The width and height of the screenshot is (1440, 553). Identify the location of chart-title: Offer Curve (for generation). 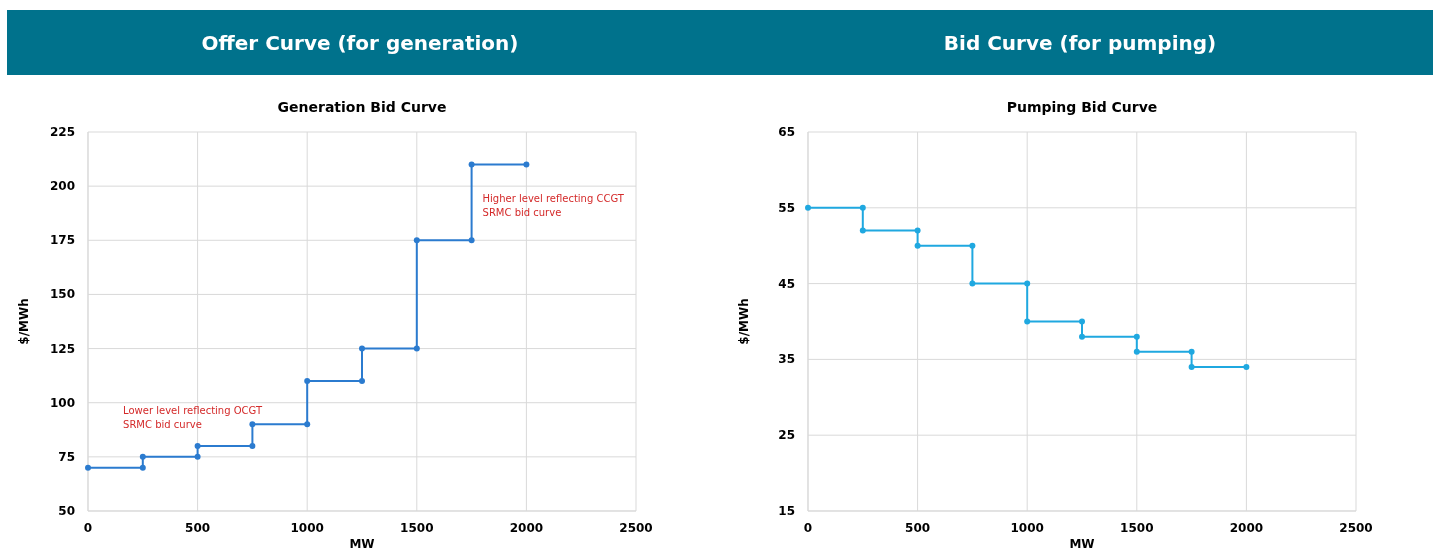
(360, 43).